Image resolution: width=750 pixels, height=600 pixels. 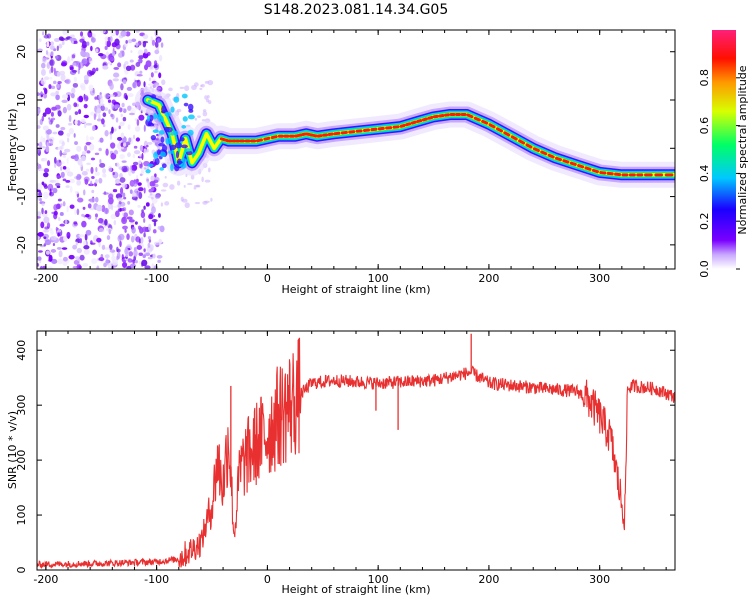 What do you see at coordinates (704, 269) in the screenshot?
I see `colorbar-tick-label: 0.0` at bounding box center [704, 269].